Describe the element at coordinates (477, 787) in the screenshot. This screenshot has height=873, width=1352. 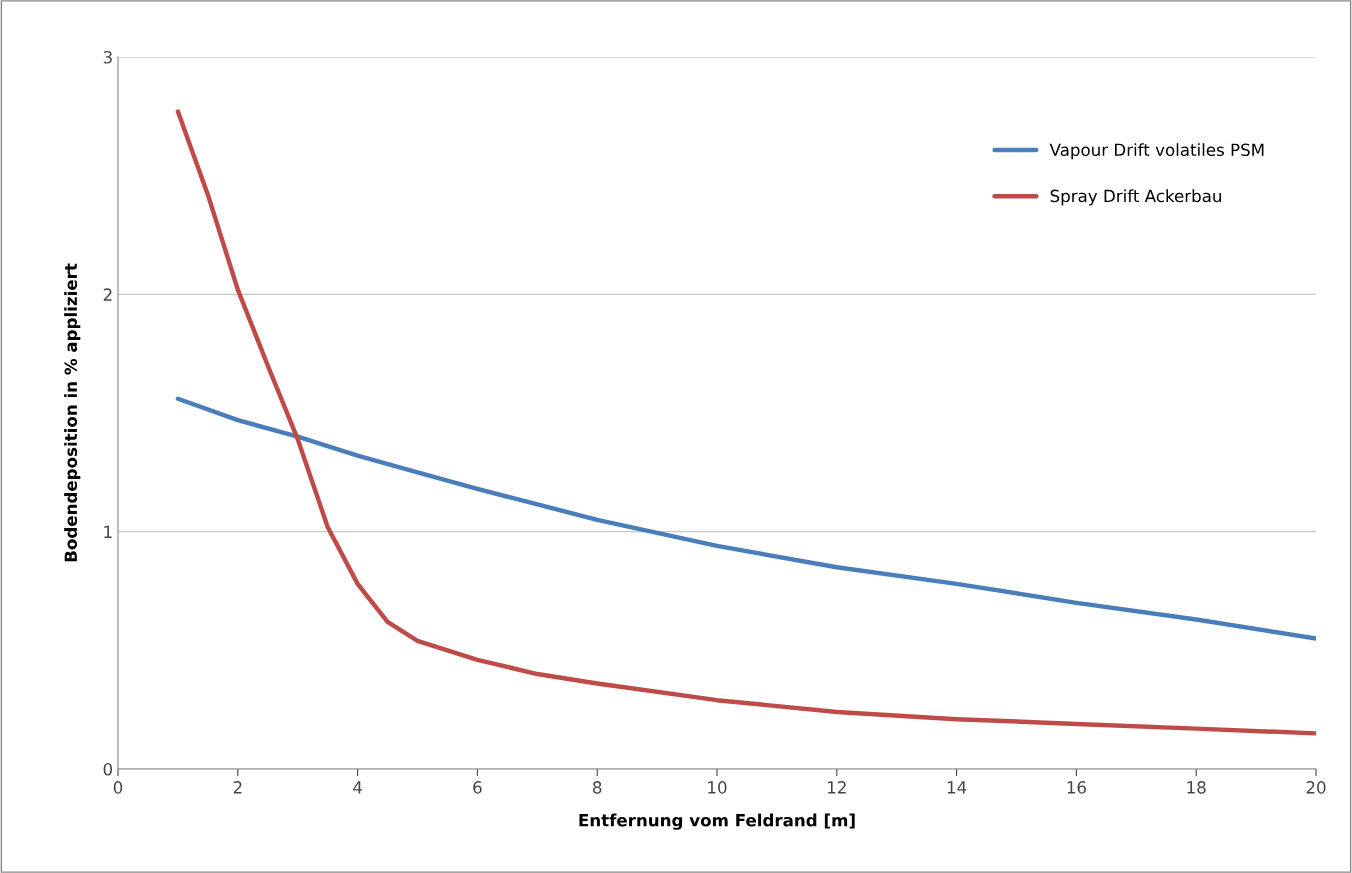
I see `x-tick-label: 6` at that location.